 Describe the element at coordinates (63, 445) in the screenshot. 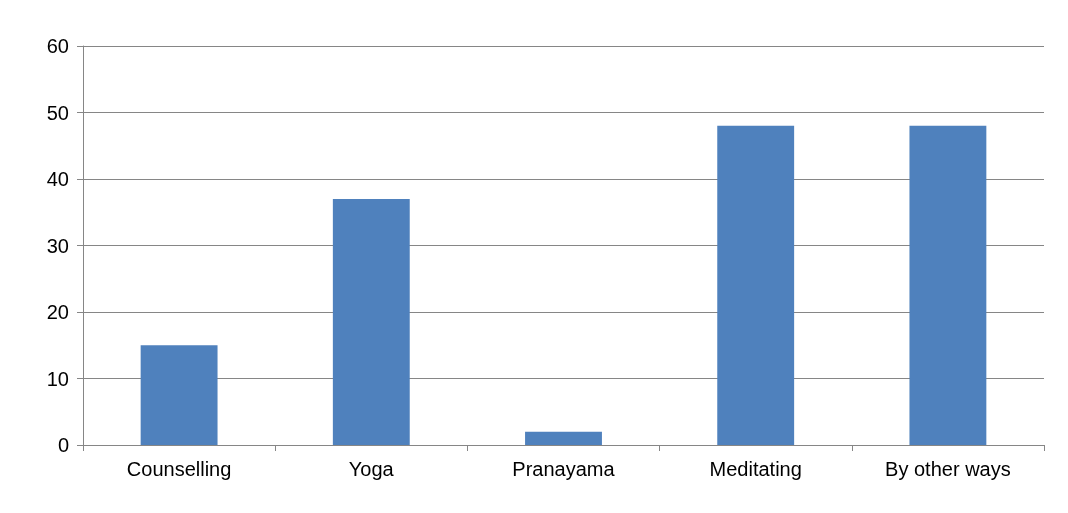

I see `y-tick-label: 0` at that location.